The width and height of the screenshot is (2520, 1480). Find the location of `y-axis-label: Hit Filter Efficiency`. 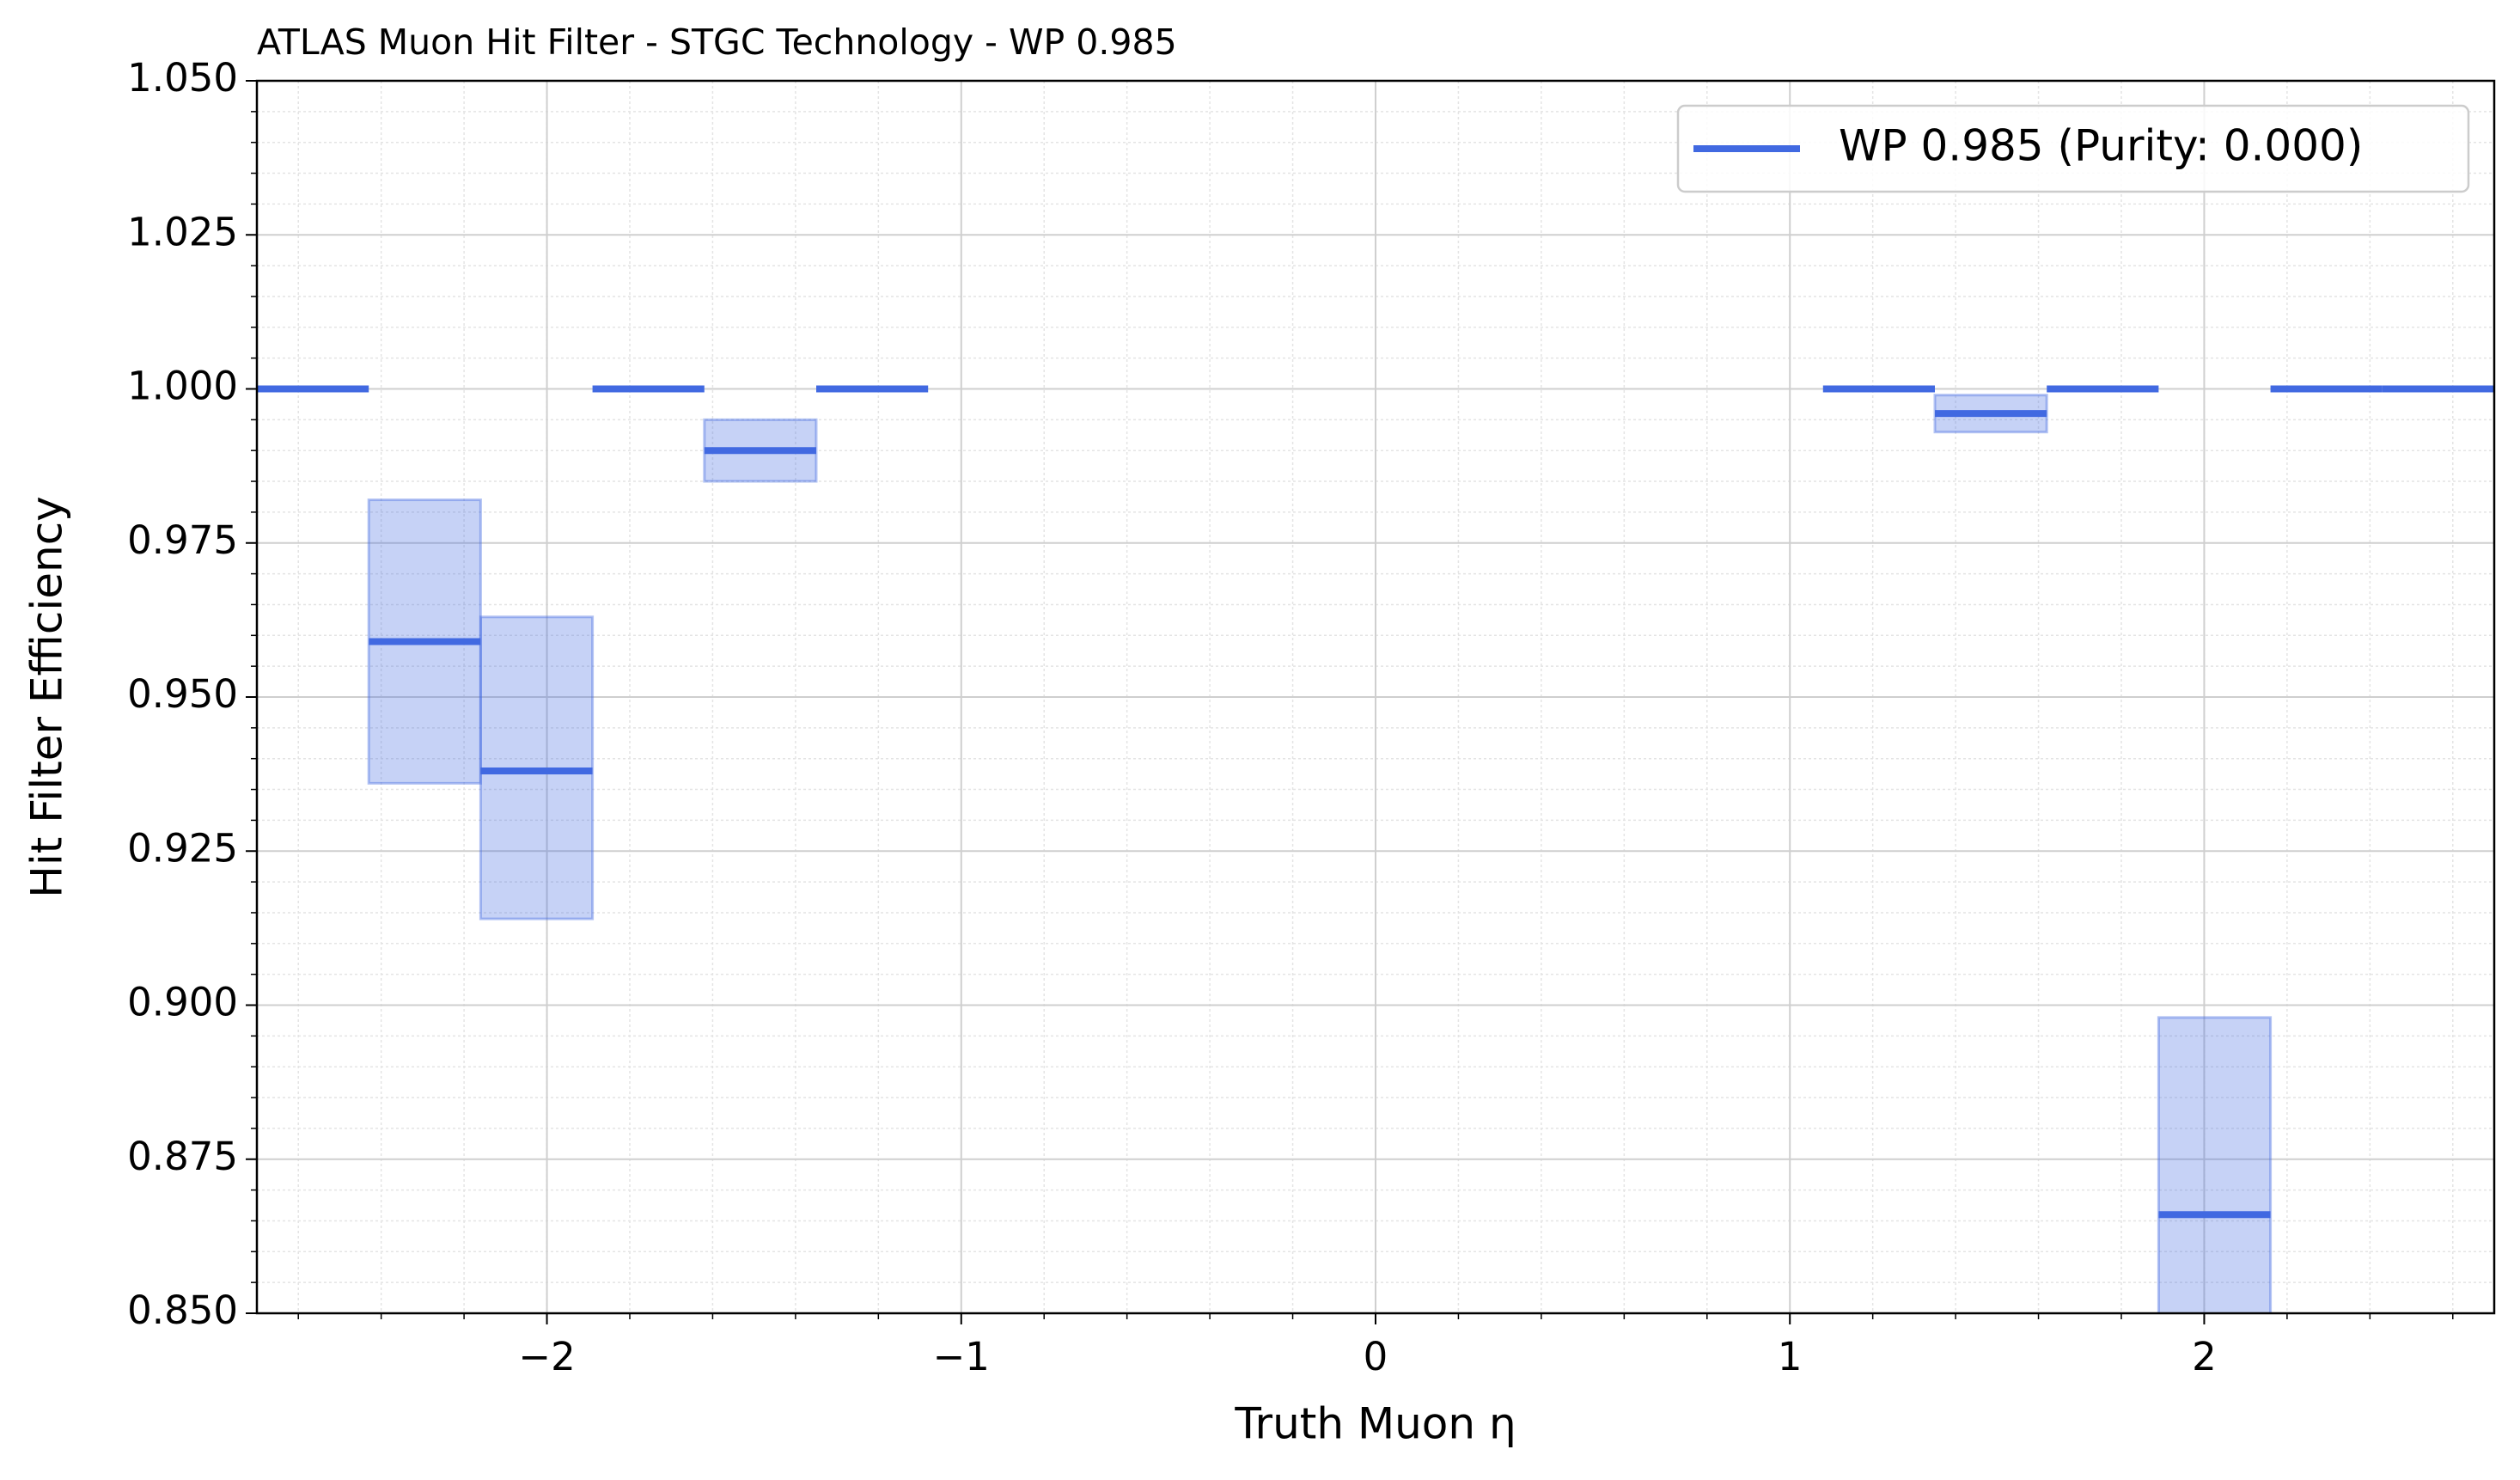

y-axis-label: Hit Filter Efficiency is located at coordinates (47, 697).